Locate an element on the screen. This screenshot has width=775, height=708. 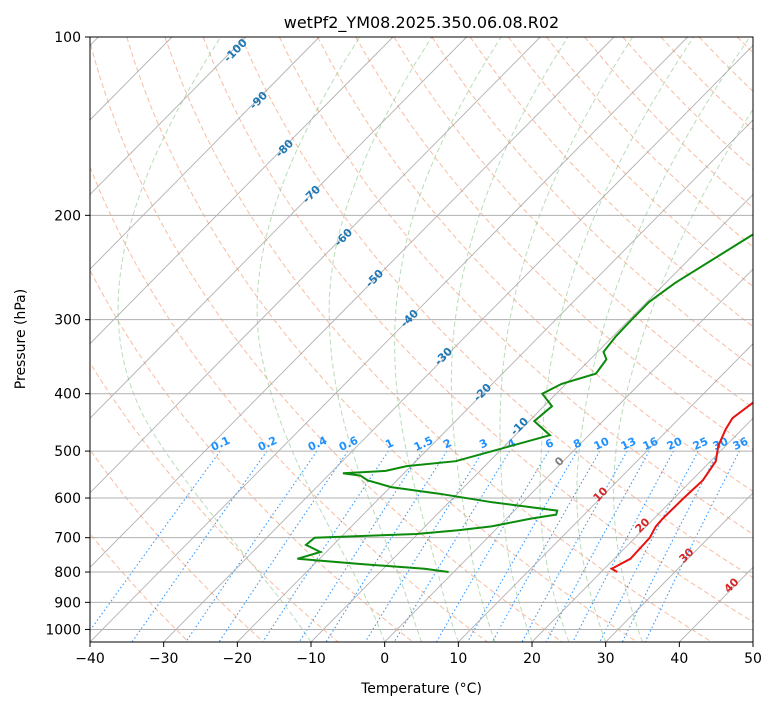
mixing-ratio-label: 1 is located at coordinates (389, 443).